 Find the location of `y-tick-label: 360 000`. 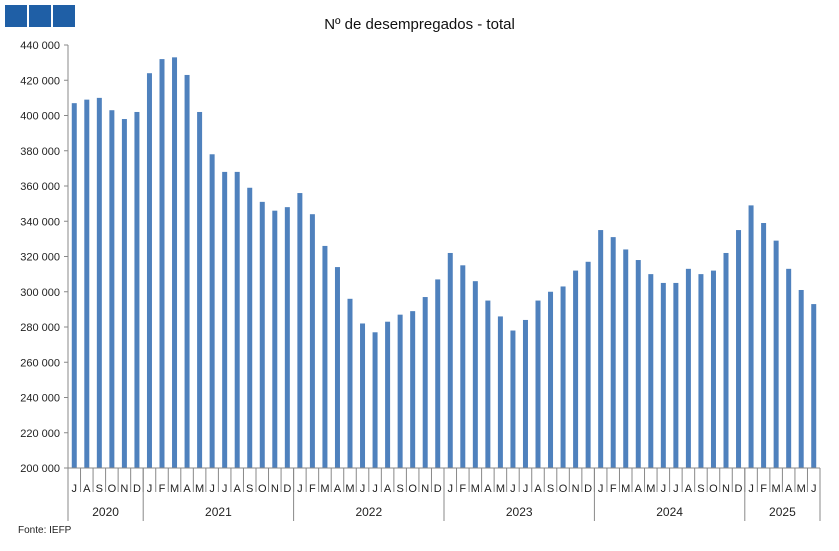

y-tick-label: 360 000 is located at coordinates (40, 187).